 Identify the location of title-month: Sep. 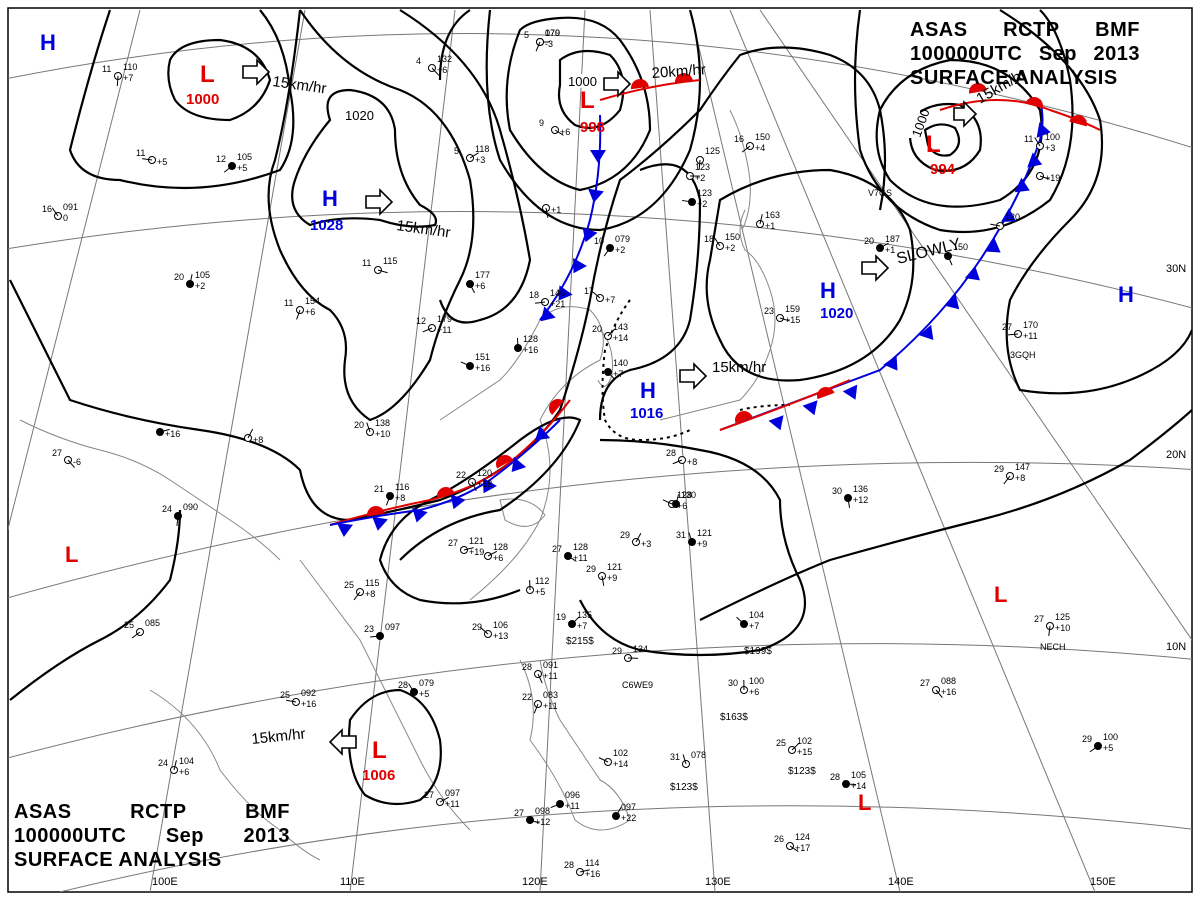
(185, 836).